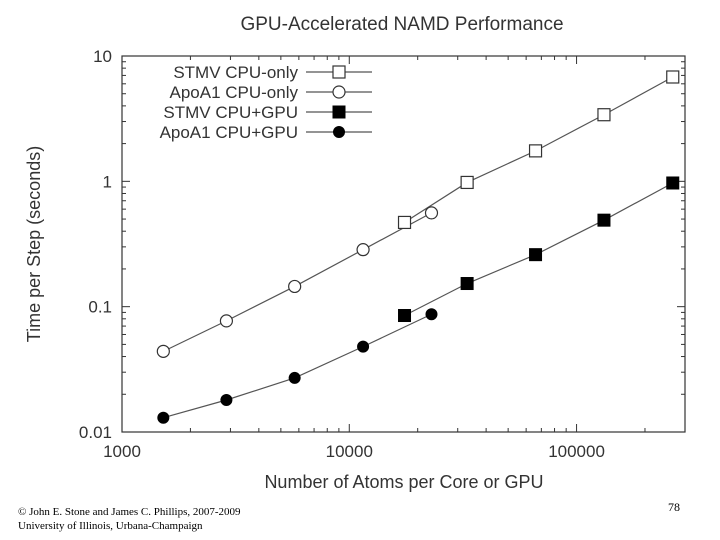  I want to click on legend-label: STMV CPU-only, so click(235, 72).